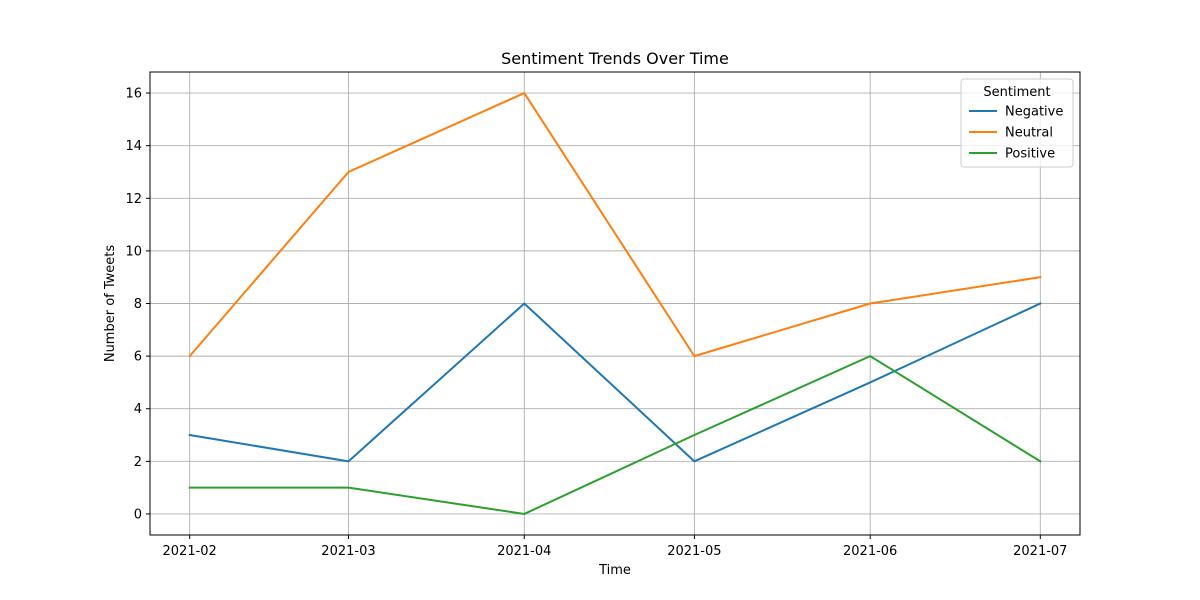 The height and width of the screenshot is (600, 1200). Describe the element at coordinates (138, 514) in the screenshot. I see `y-tick-label: 0` at that location.